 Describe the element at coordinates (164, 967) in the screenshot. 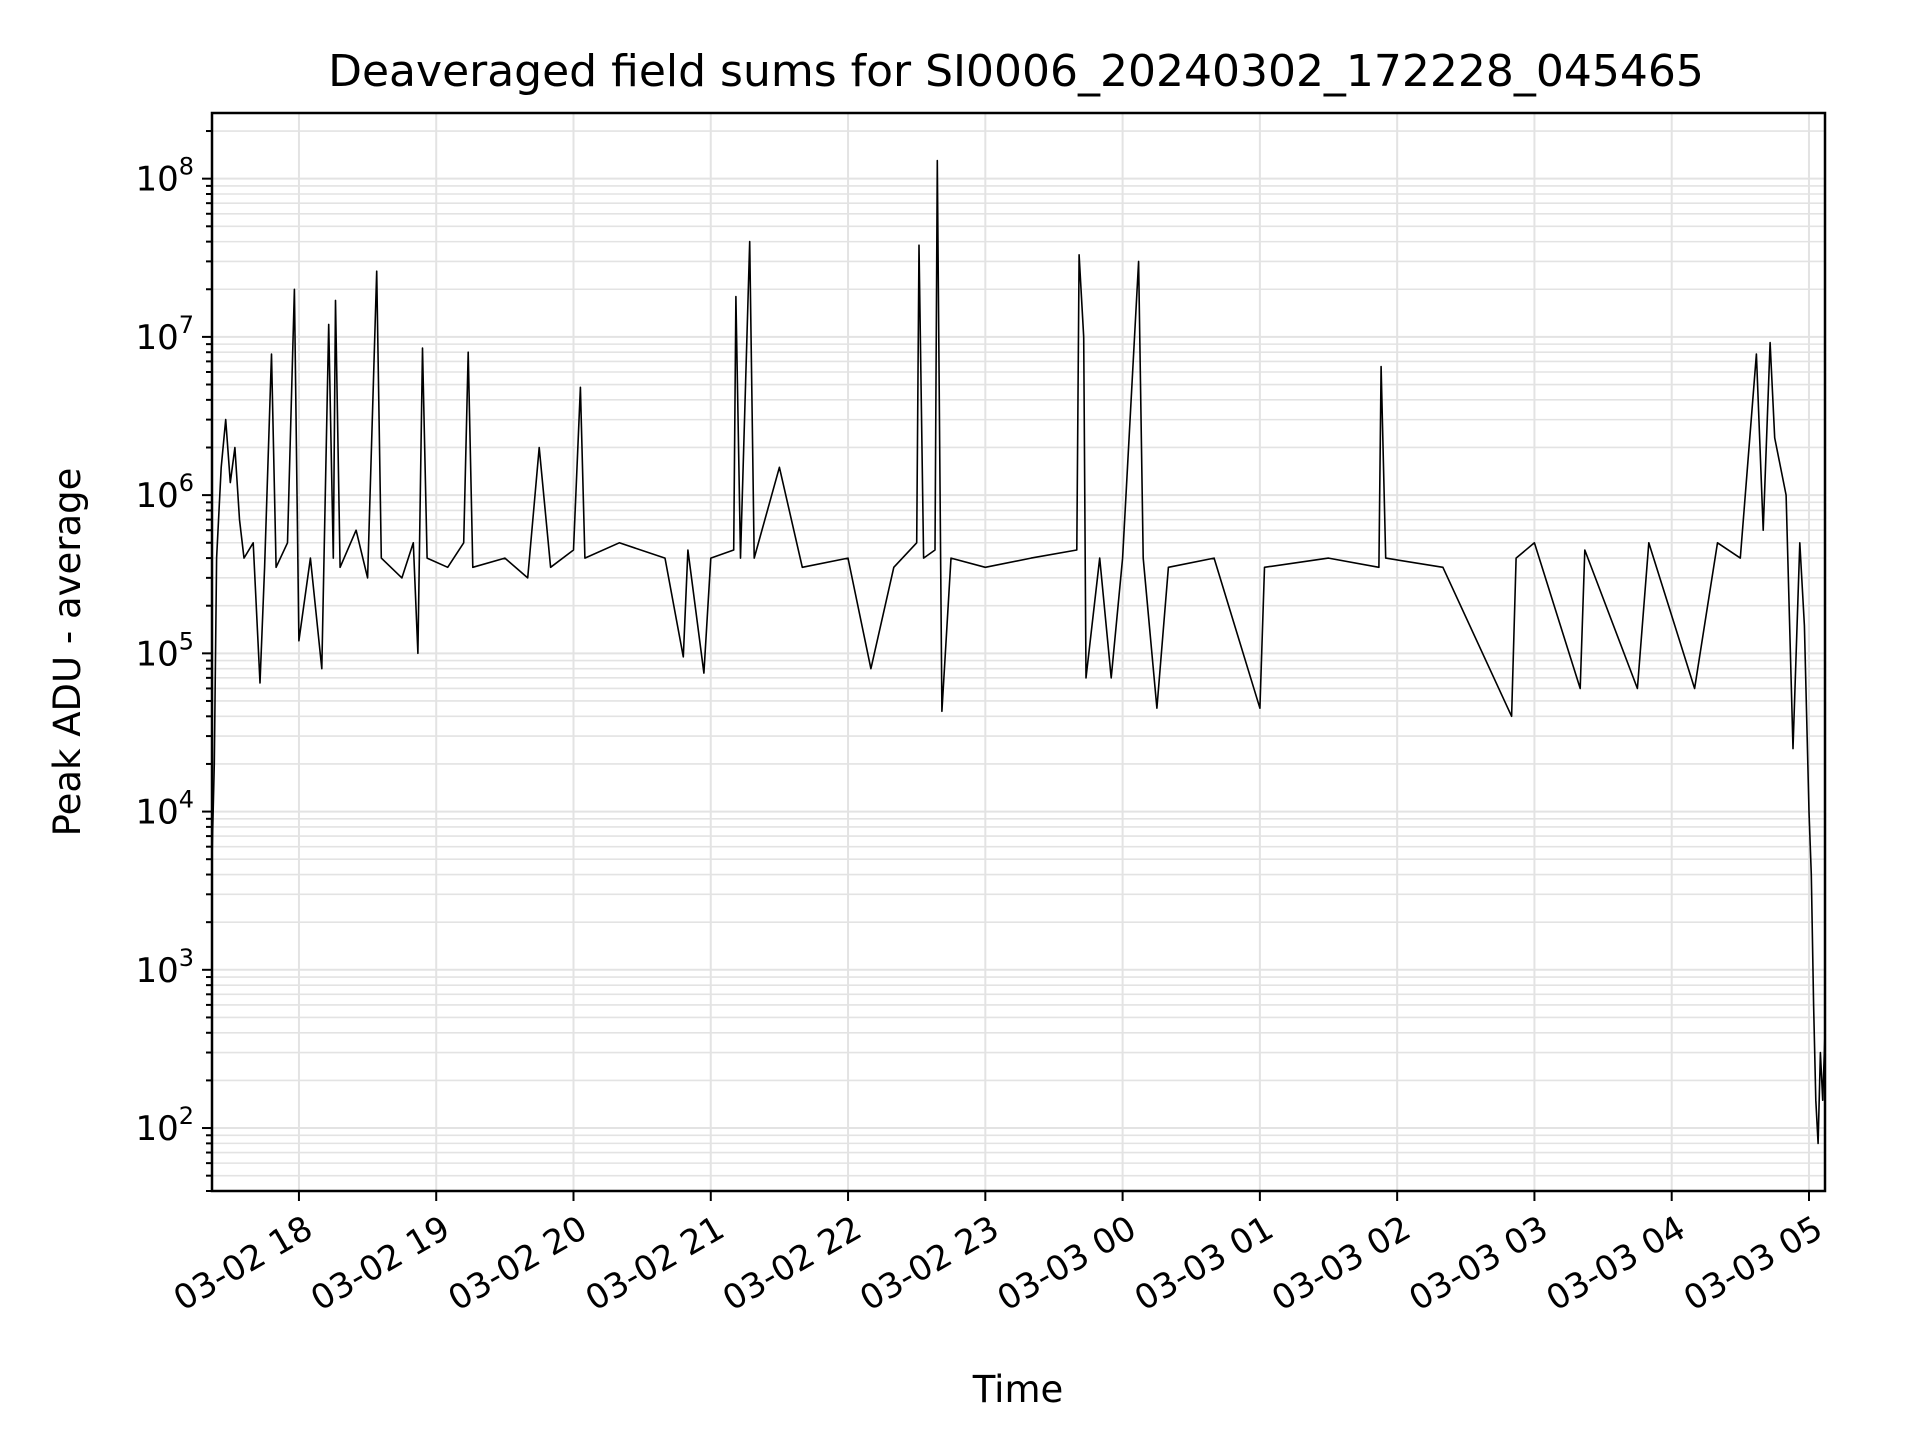

I see `y-tick-label: 10³` at that location.